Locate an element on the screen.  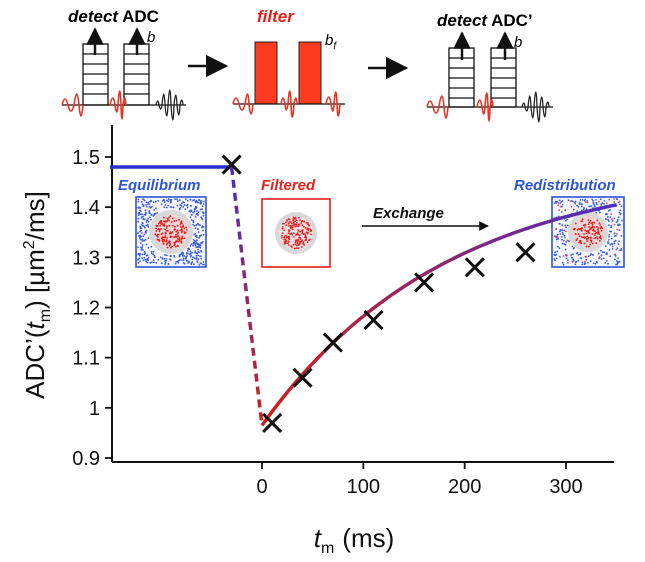
b-value-label: b is located at coordinates (518, 42).